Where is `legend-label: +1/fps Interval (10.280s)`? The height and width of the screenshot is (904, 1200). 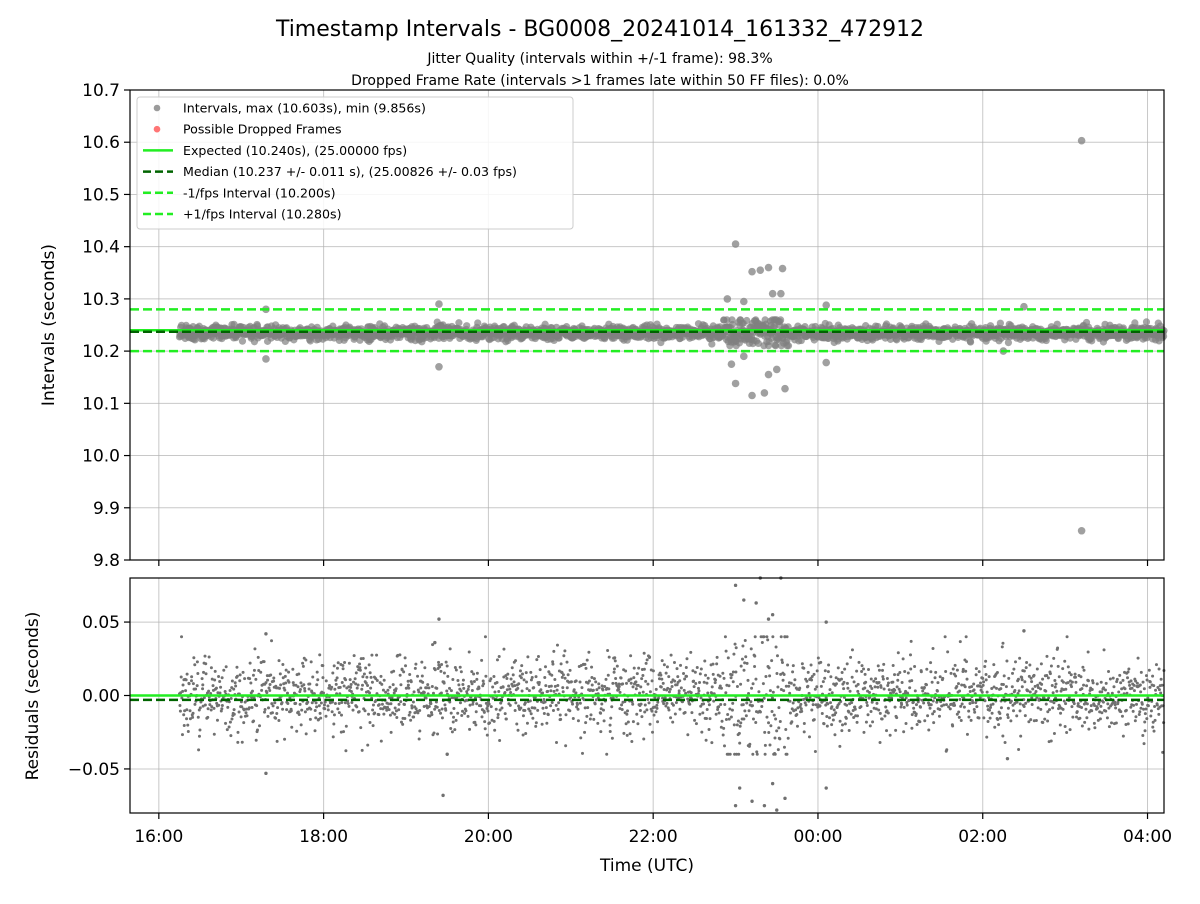
legend-label: +1/fps Interval (10.280s) is located at coordinates (262, 214).